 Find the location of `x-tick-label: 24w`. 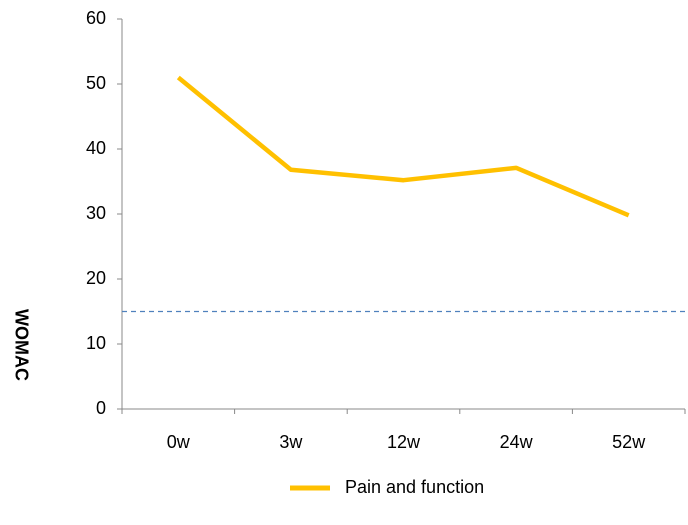

x-tick-label: 24w is located at coordinates (517, 442).